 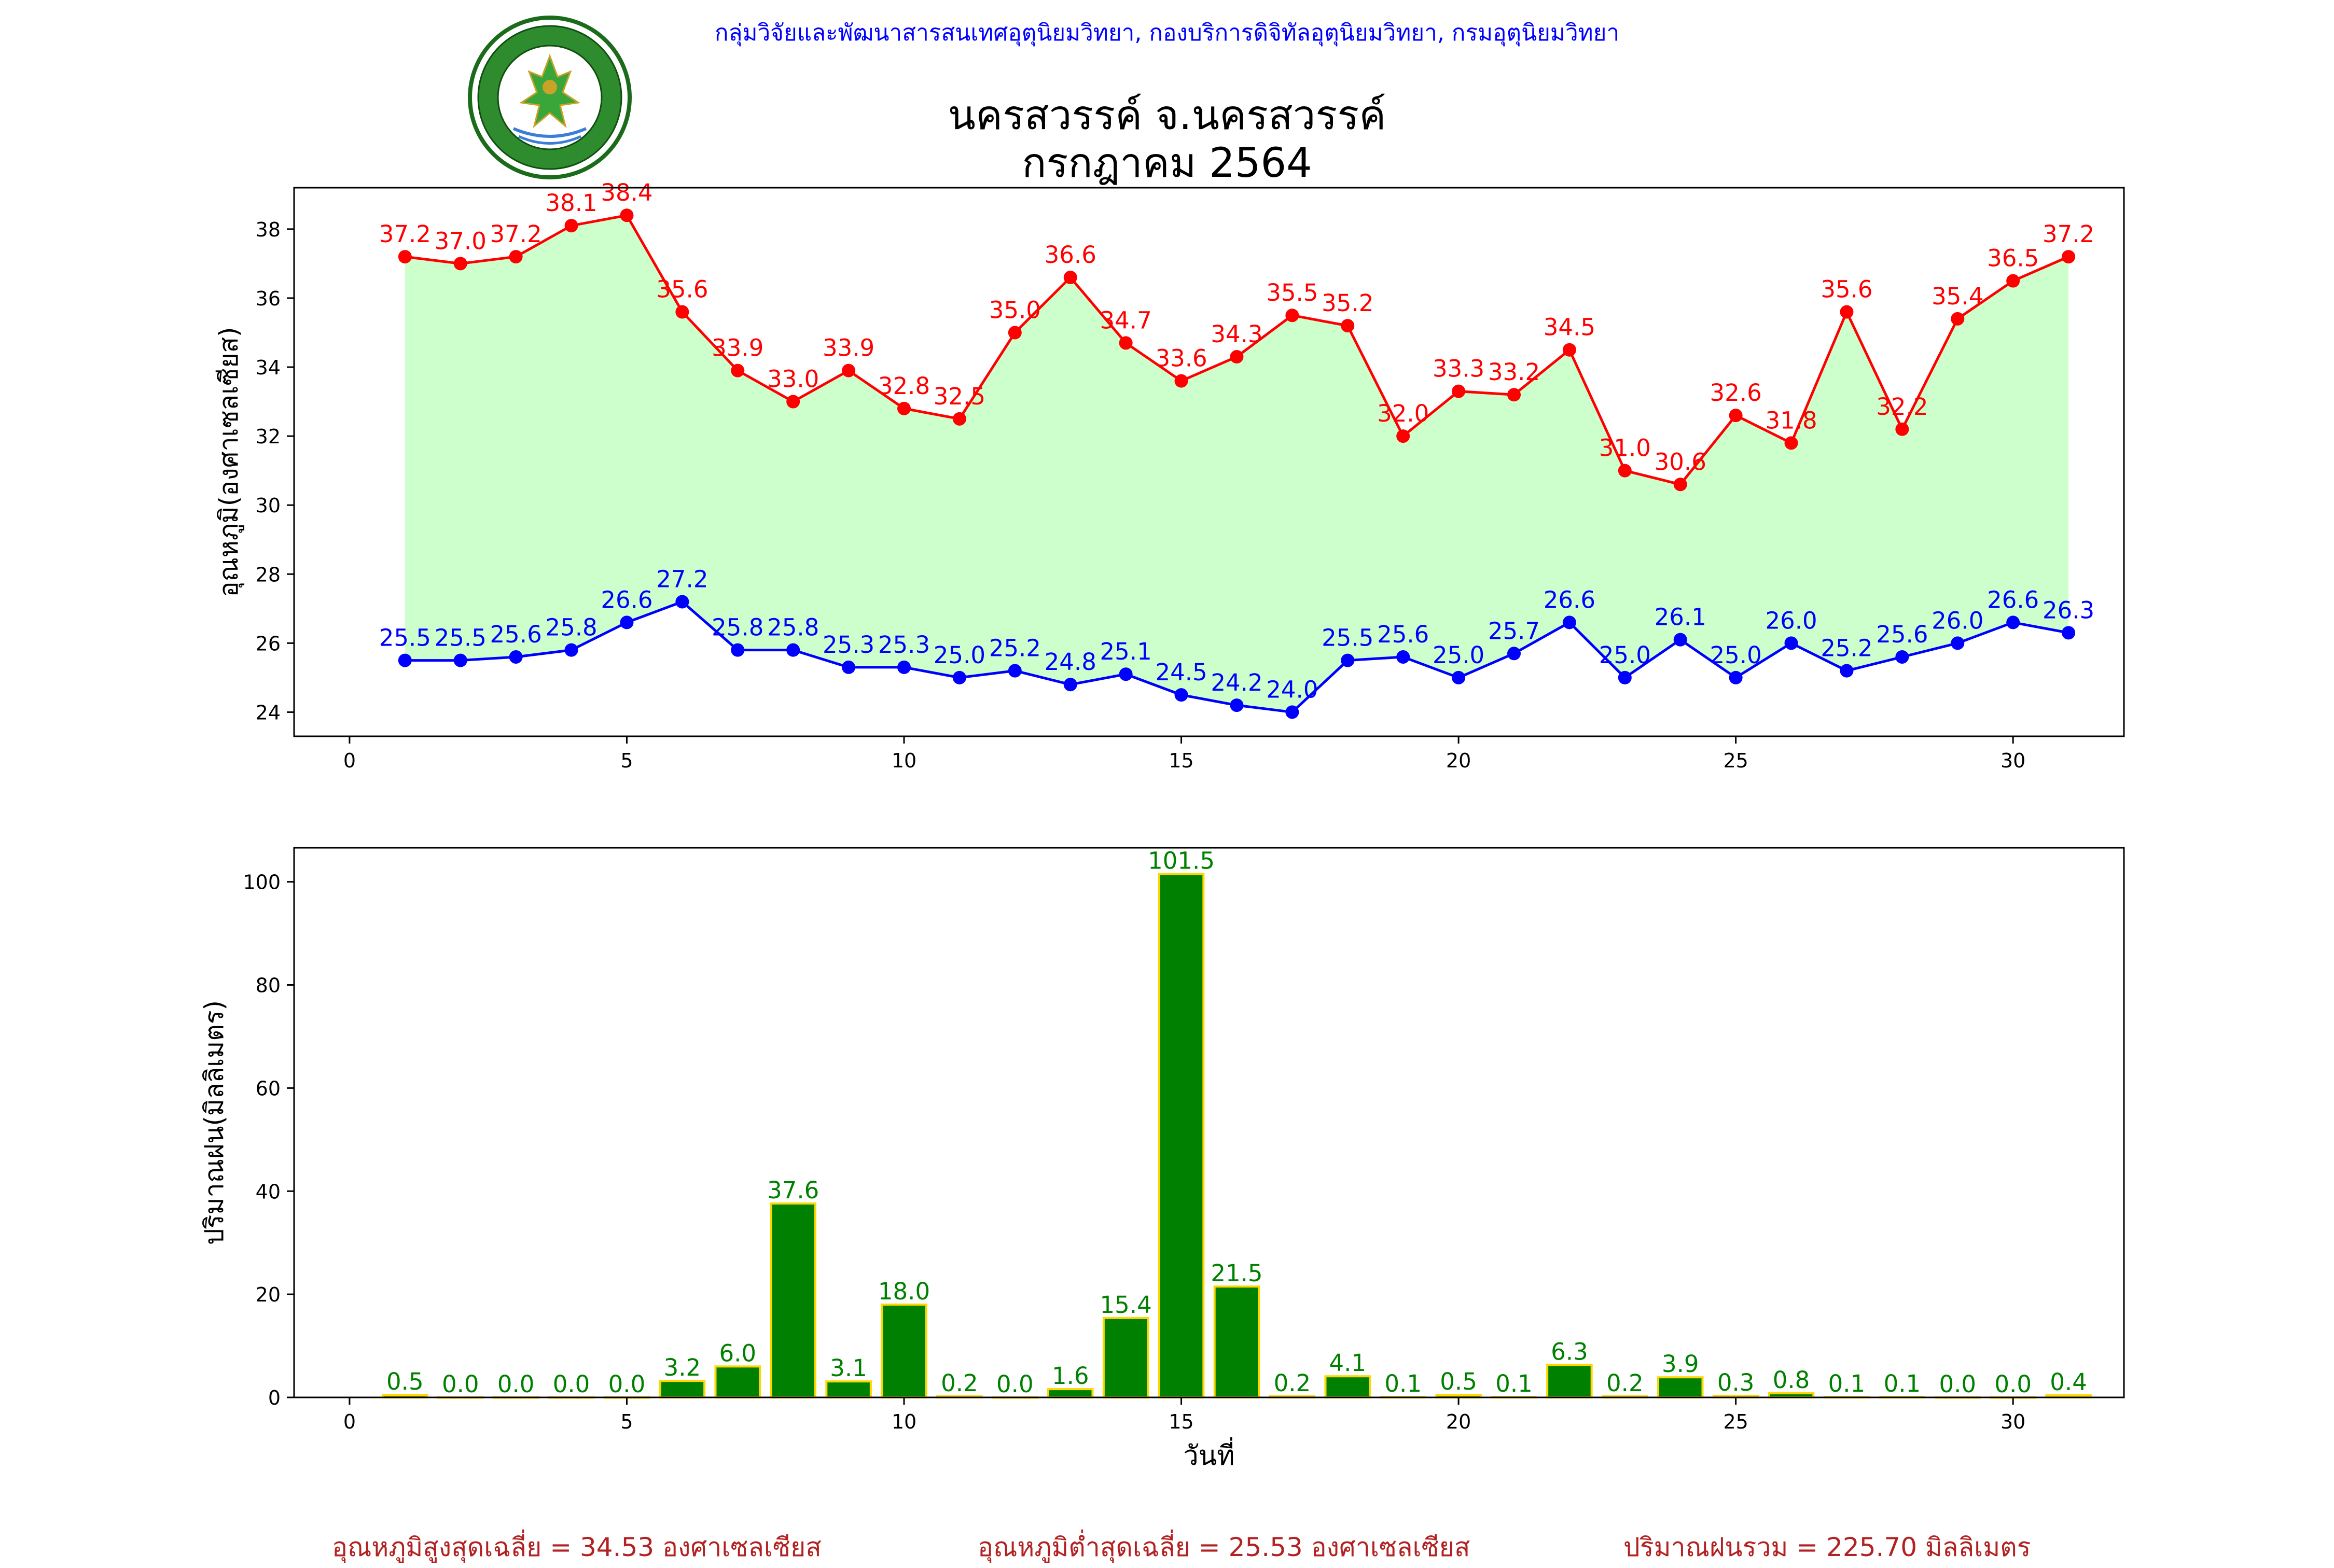 What do you see at coordinates (1208, 1454) in the screenshot?
I see `day-axis-label: วันที่` at bounding box center [1208, 1454].